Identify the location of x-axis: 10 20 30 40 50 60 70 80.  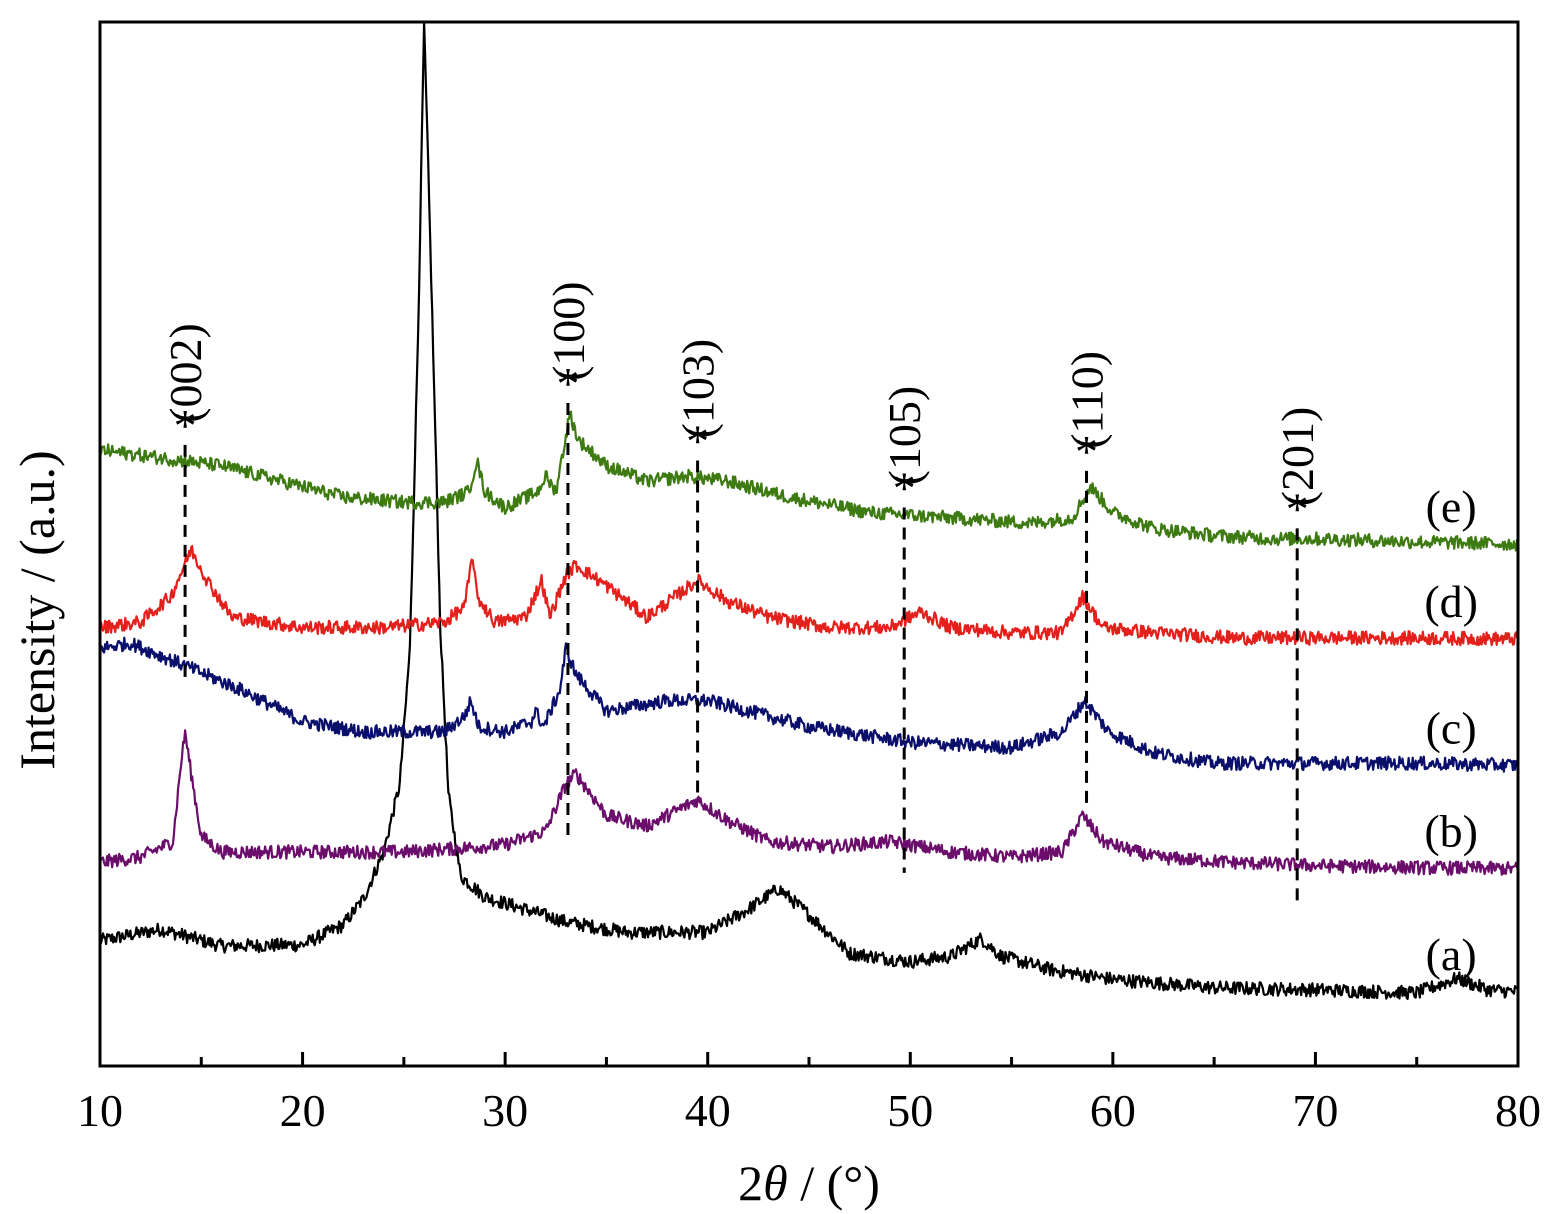
(809, 1094).